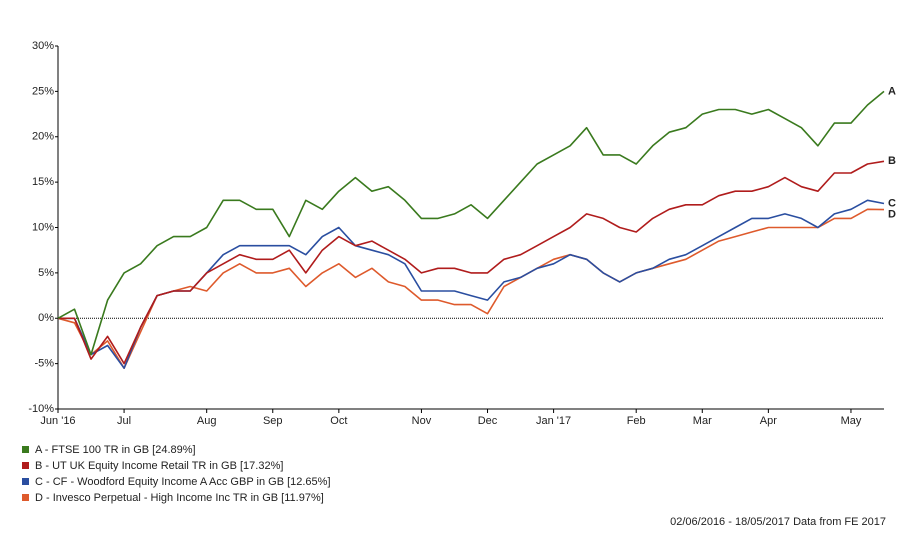  What do you see at coordinates (892, 214) in the screenshot?
I see `end-label: D` at bounding box center [892, 214].